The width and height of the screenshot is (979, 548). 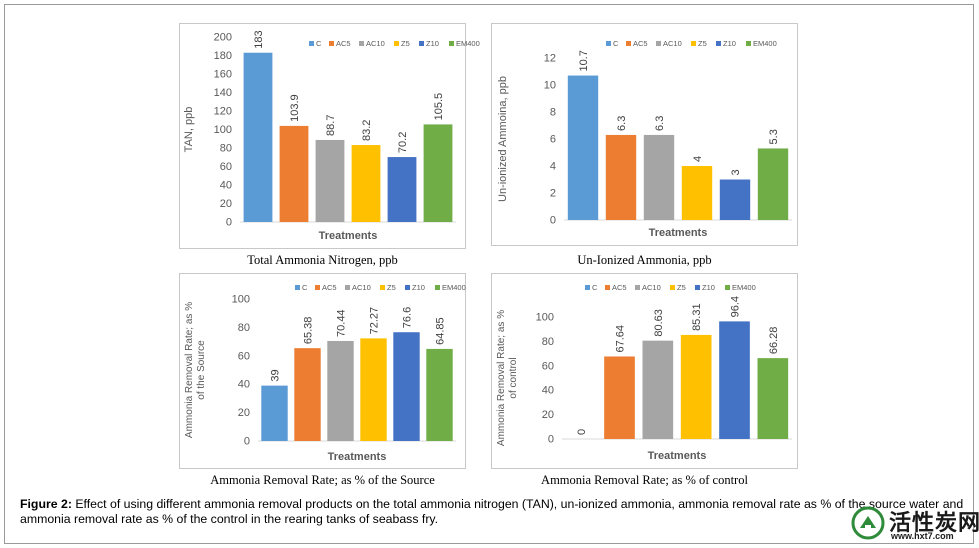 What do you see at coordinates (553, 194) in the screenshot?
I see `y-tick-label: 2` at bounding box center [553, 194].